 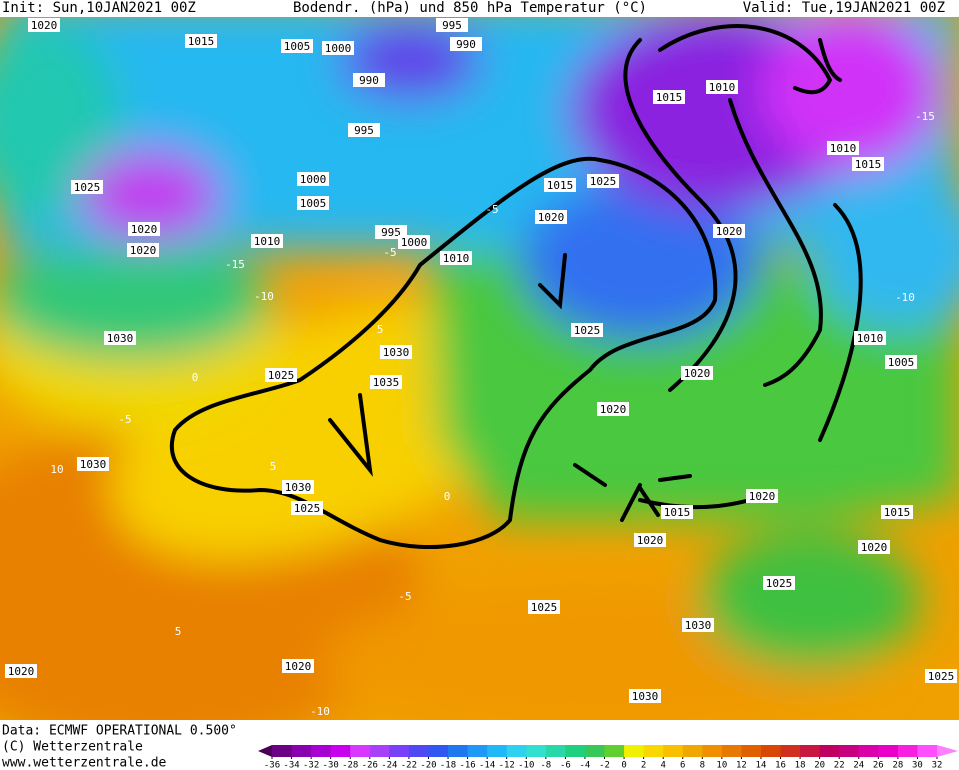 What do you see at coordinates (925, 116) in the screenshot?
I see `isotherm-label: -15` at bounding box center [925, 116].